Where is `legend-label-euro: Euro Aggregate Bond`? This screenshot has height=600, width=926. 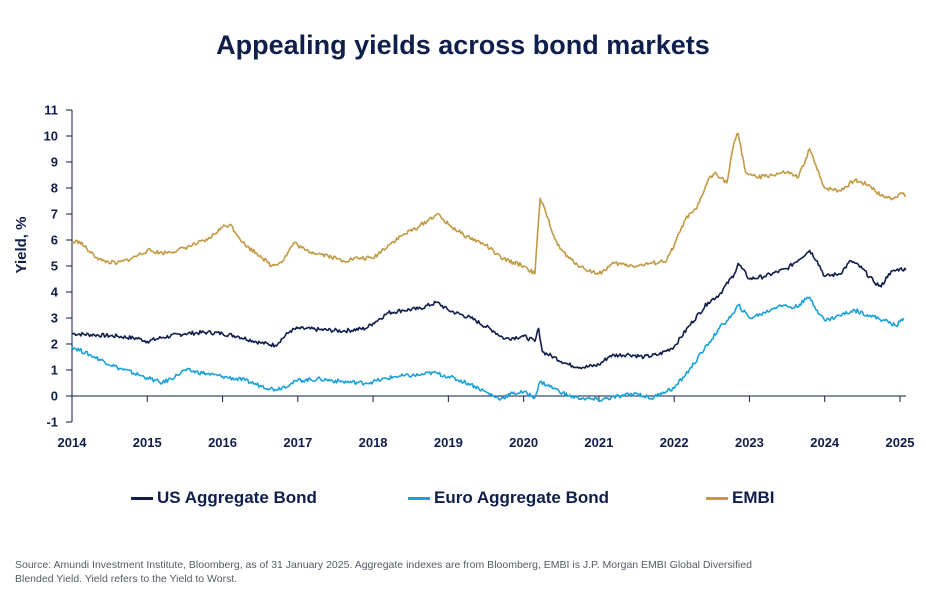 legend-label-euro: Euro Aggregate Bond is located at coordinates (522, 497).